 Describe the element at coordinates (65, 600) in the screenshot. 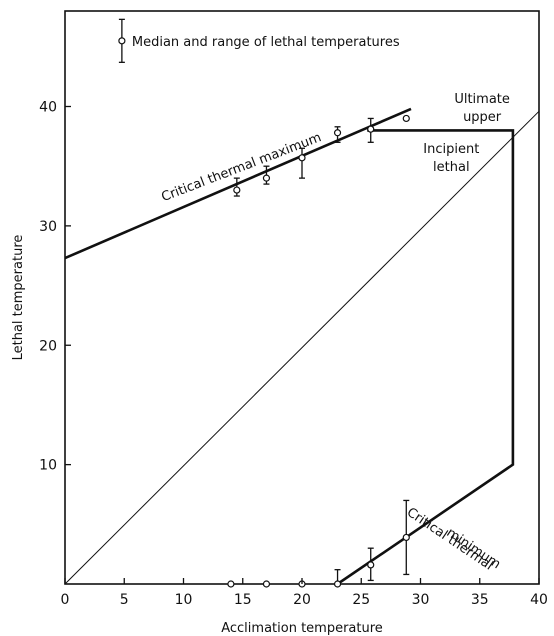

I see `x-tick-label-0: 0` at that location.